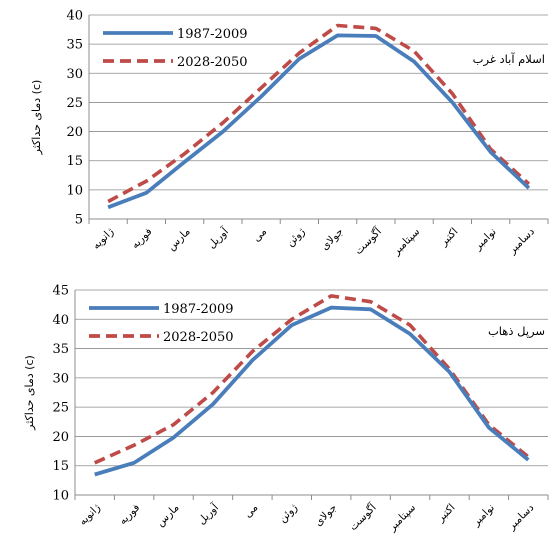 The image size is (553, 548). What do you see at coordinates (60, 291) in the screenshot?
I see `y-tick-label: 45` at bounding box center [60, 291].